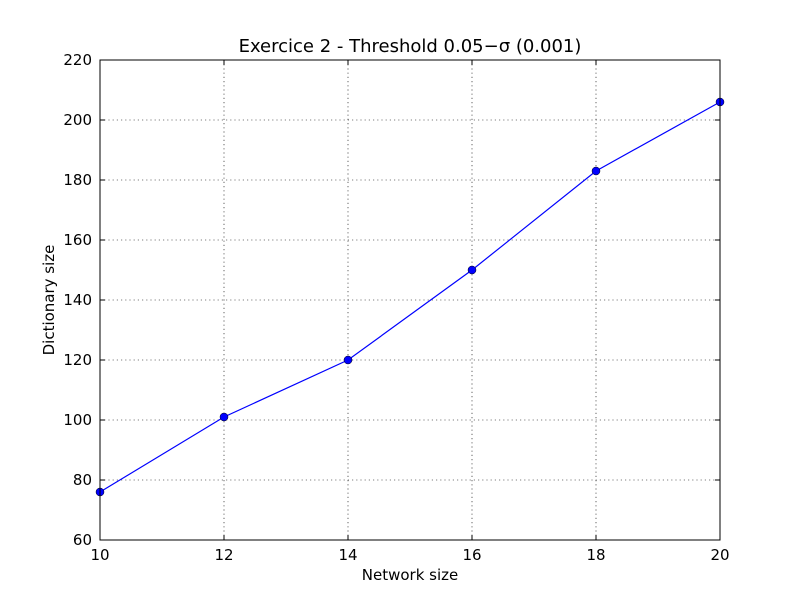  I want to click on y-tick-label: 140, so click(77, 300).